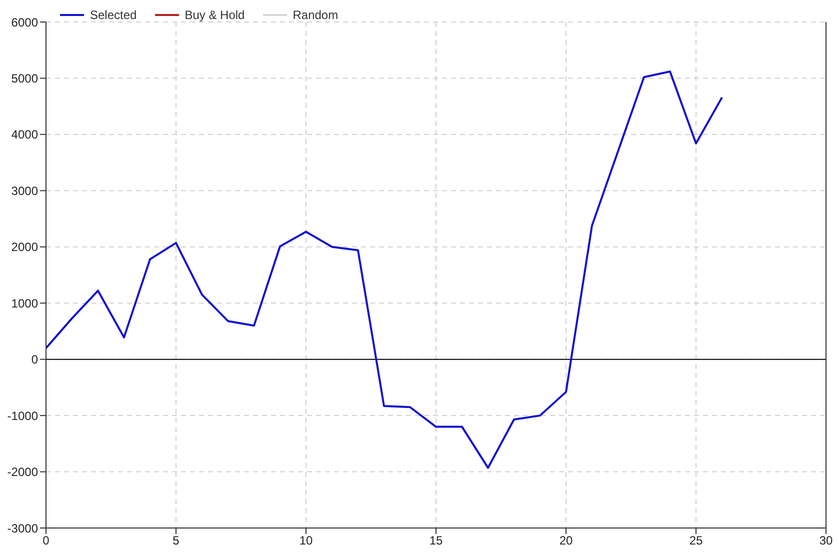  Describe the element at coordinates (24, 135) in the screenshot. I see `y-tick-label: 4000` at that location.